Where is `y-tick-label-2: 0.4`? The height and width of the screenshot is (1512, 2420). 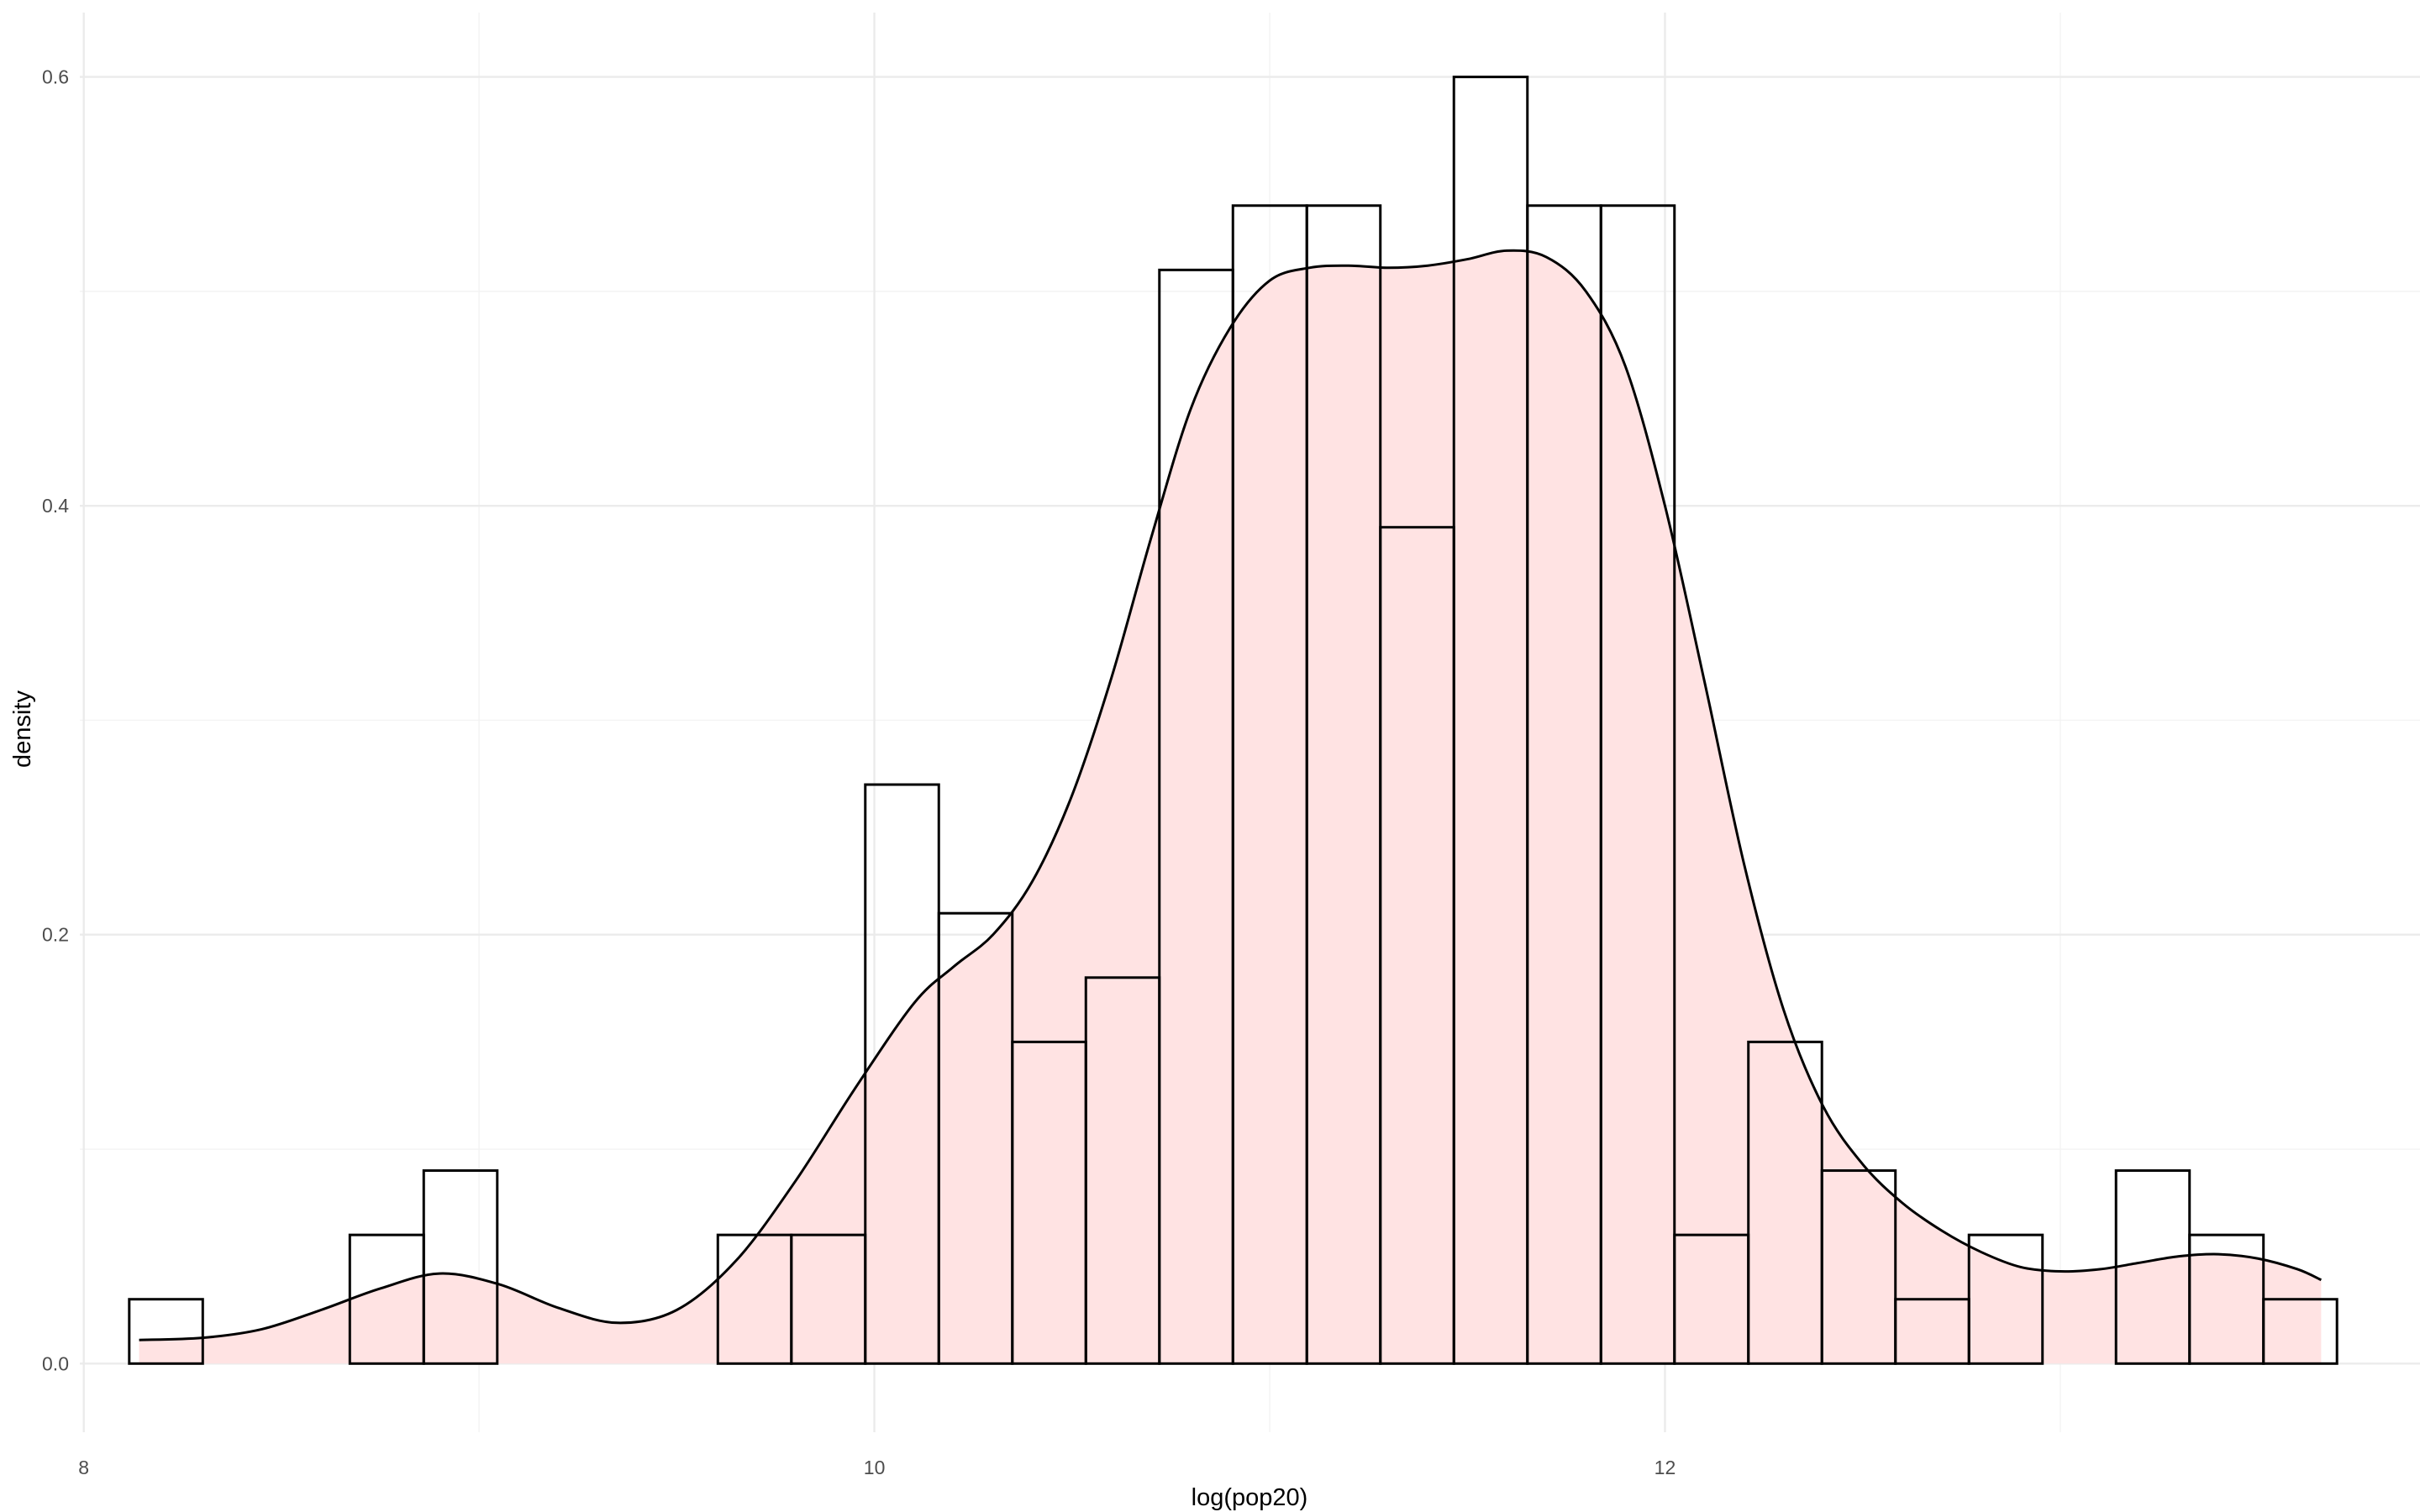
y-tick-label-2: 0.4 is located at coordinates (55, 506).